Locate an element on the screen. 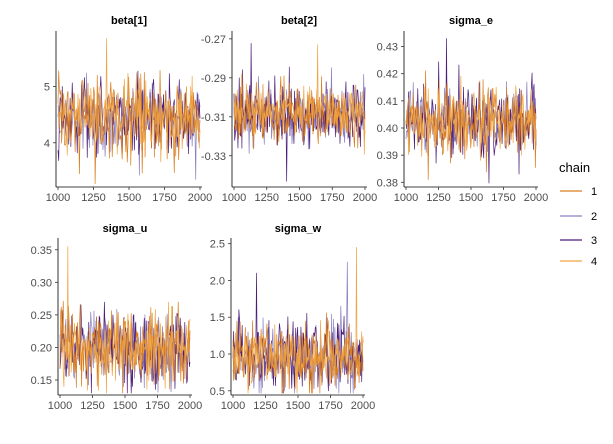 The height and width of the screenshot is (444, 613). panel-title: beta[2] is located at coordinates (299, 21).